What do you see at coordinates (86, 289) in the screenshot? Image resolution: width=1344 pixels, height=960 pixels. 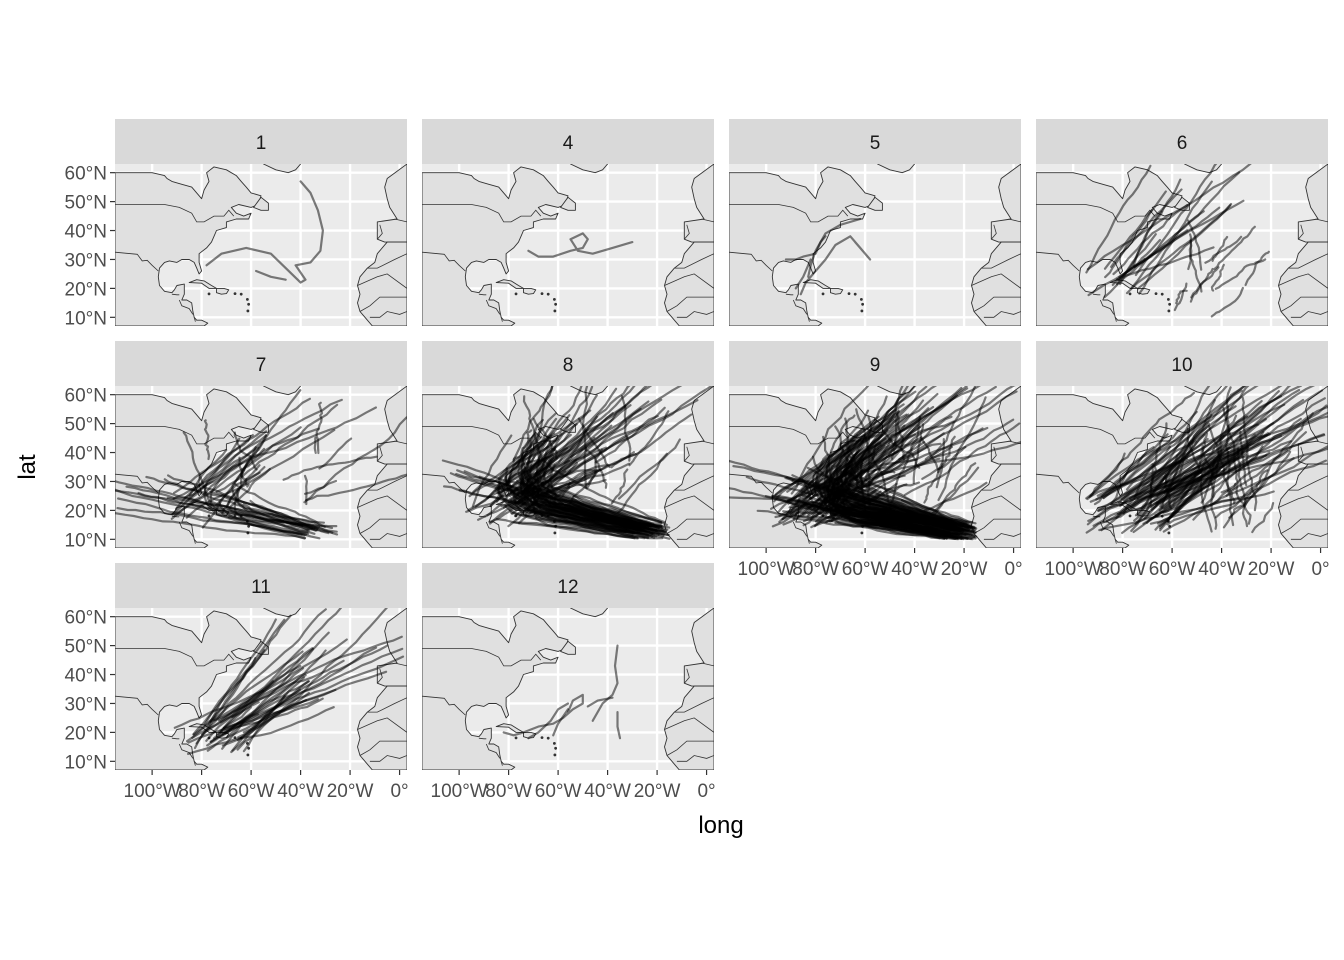 I see `y-tick-label: 20°N` at bounding box center [86, 289].